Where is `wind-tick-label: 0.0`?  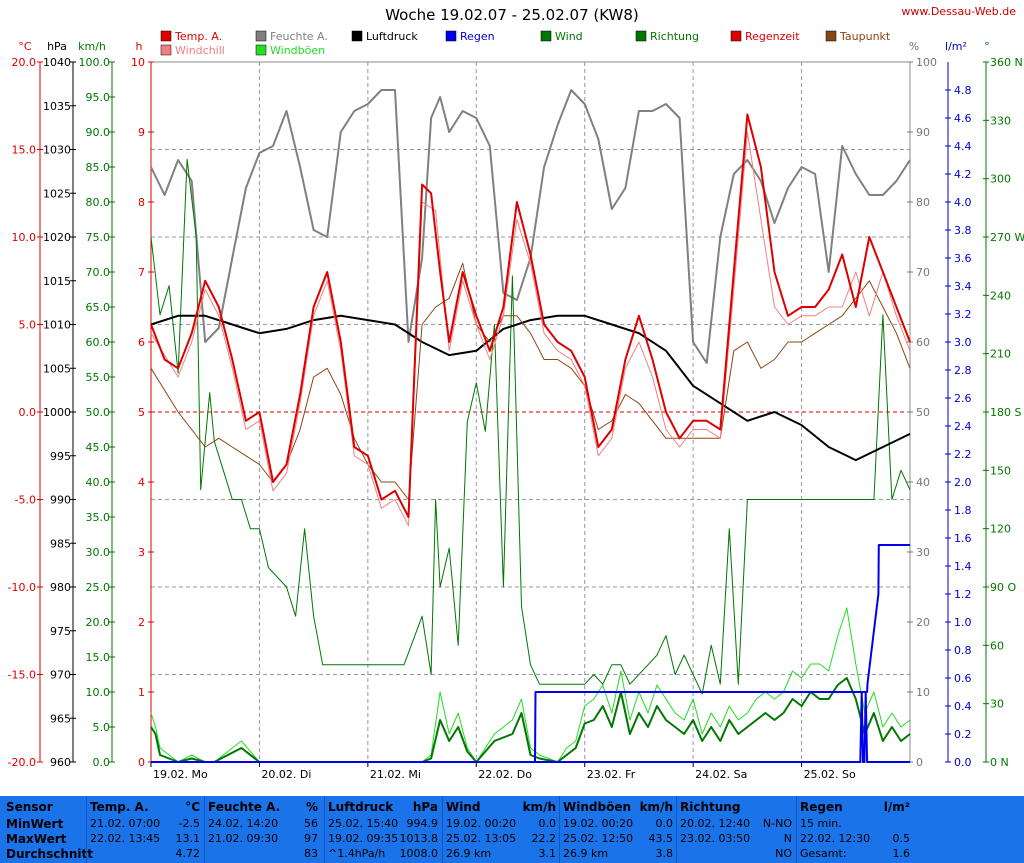 wind-tick-label: 0.0 is located at coordinates (102, 762).